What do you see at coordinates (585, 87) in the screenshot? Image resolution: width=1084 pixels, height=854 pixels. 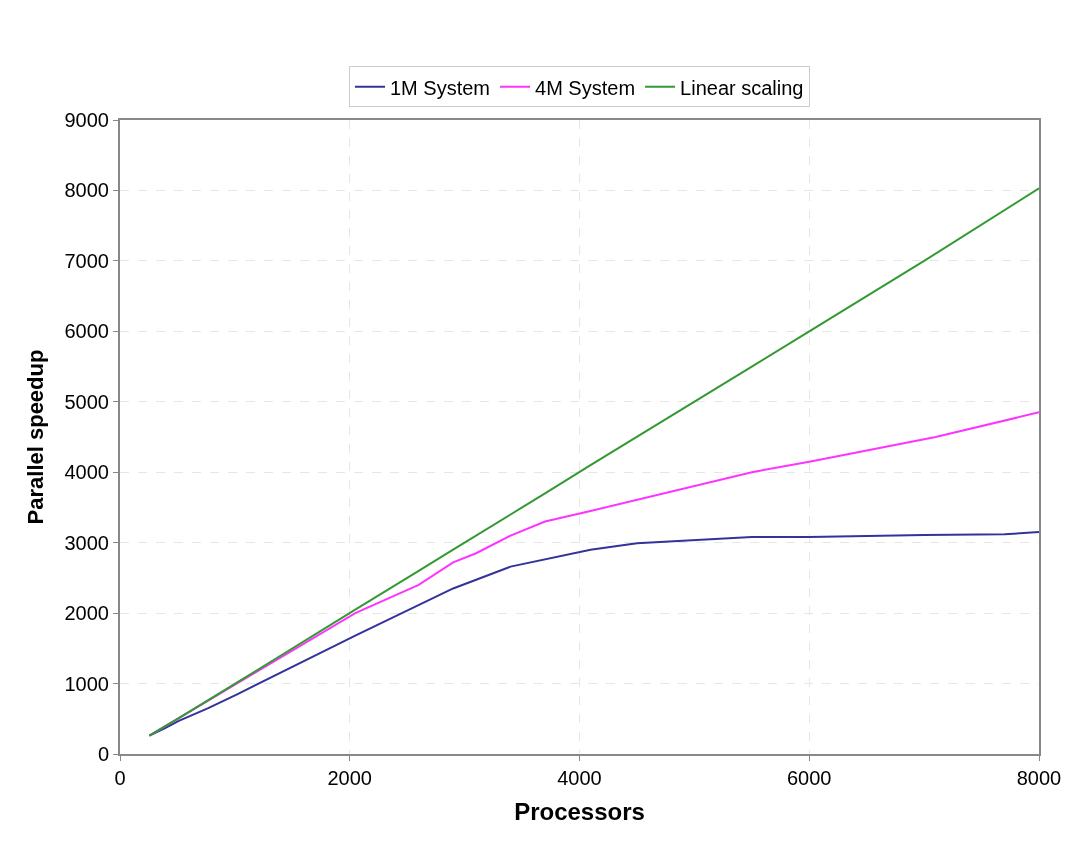 I see `legend-label: 4M System` at bounding box center [585, 87].